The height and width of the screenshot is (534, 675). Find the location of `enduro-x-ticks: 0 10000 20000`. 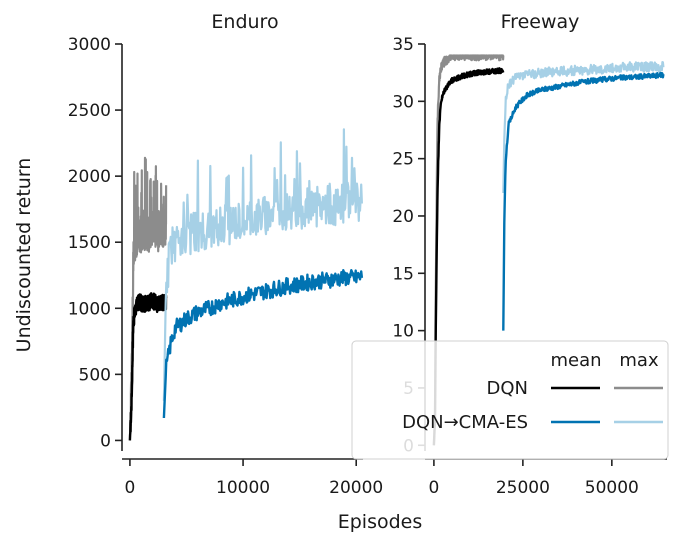

enduro-x-ticks: 0 10000 20000 is located at coordinates (254, 478).